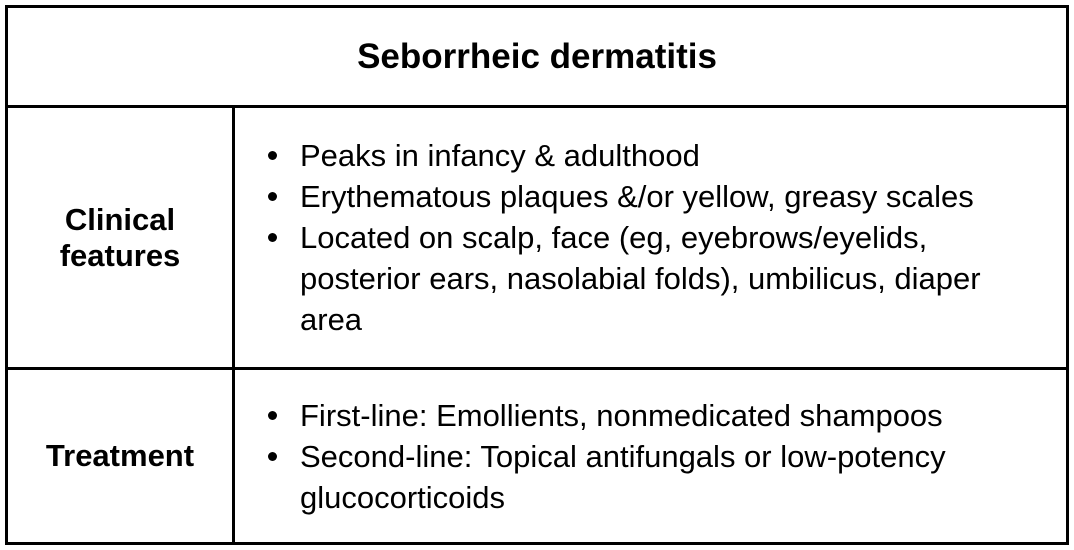 The height and width of the screenshot is (550, 1074). What do you see at coordinates (640, 155) in the screenshot?
I see `list-item: Peaks in infancy & adulthood` at bounding box center [640, 155].